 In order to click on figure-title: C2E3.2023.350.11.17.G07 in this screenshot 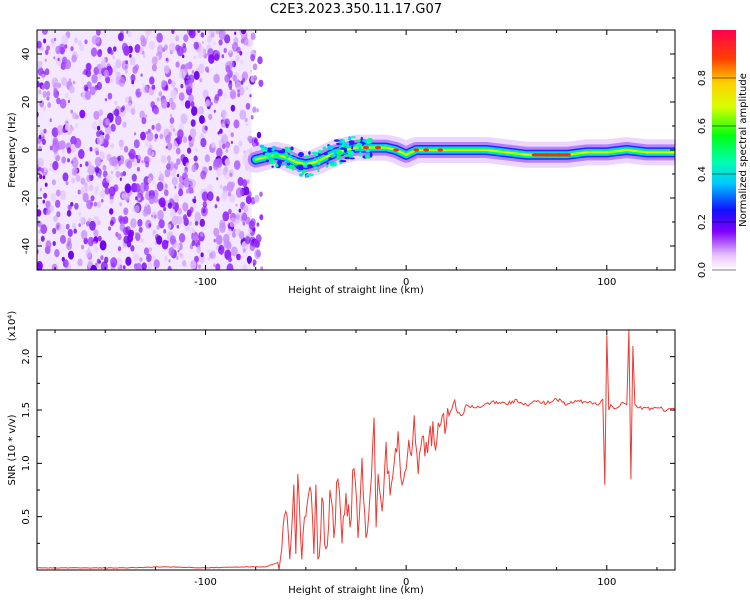, I will do `click(356, 9)`.